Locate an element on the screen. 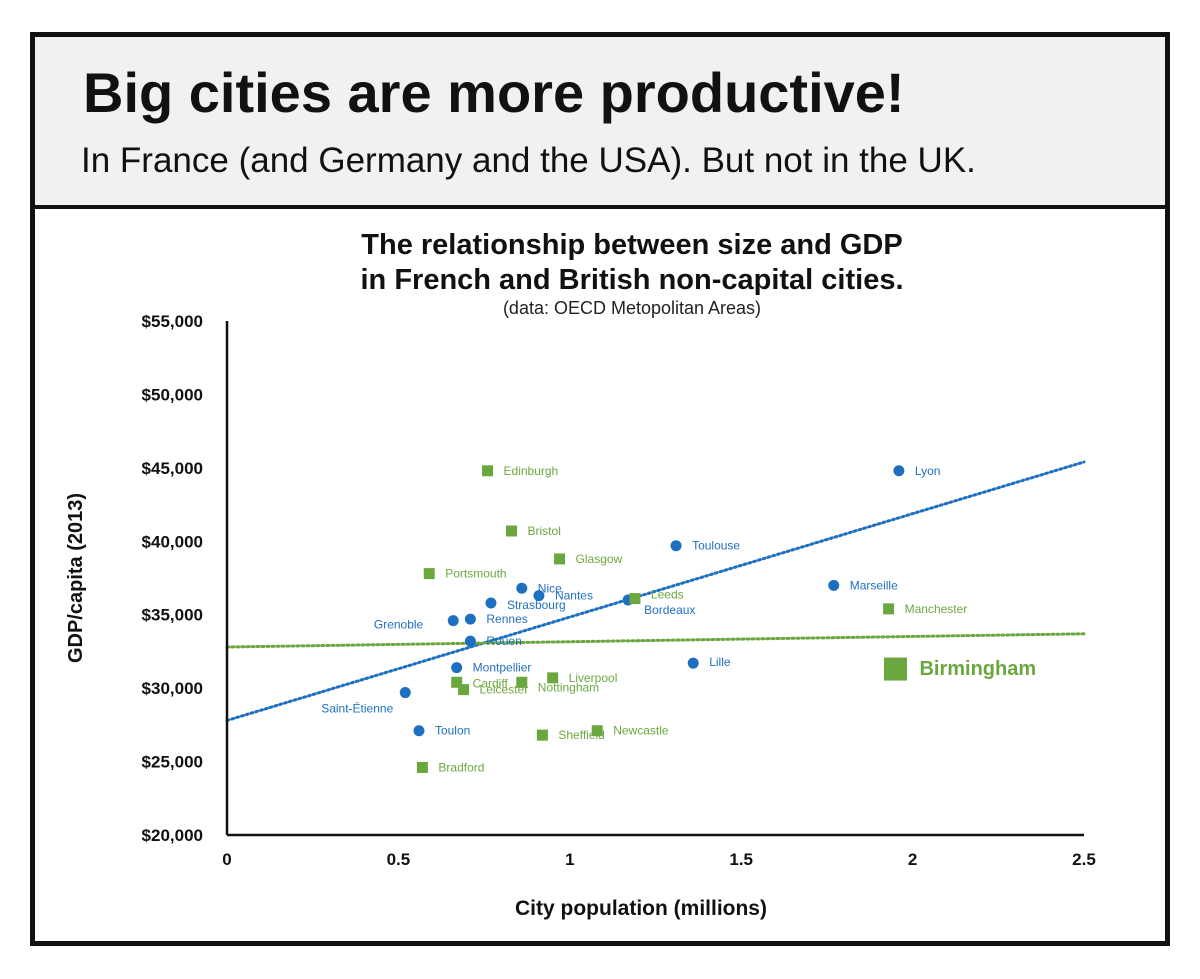 The width and height of the screenshot is (1200, 979). y-tick-label: $30,000 is located at coordinates (172, 688).